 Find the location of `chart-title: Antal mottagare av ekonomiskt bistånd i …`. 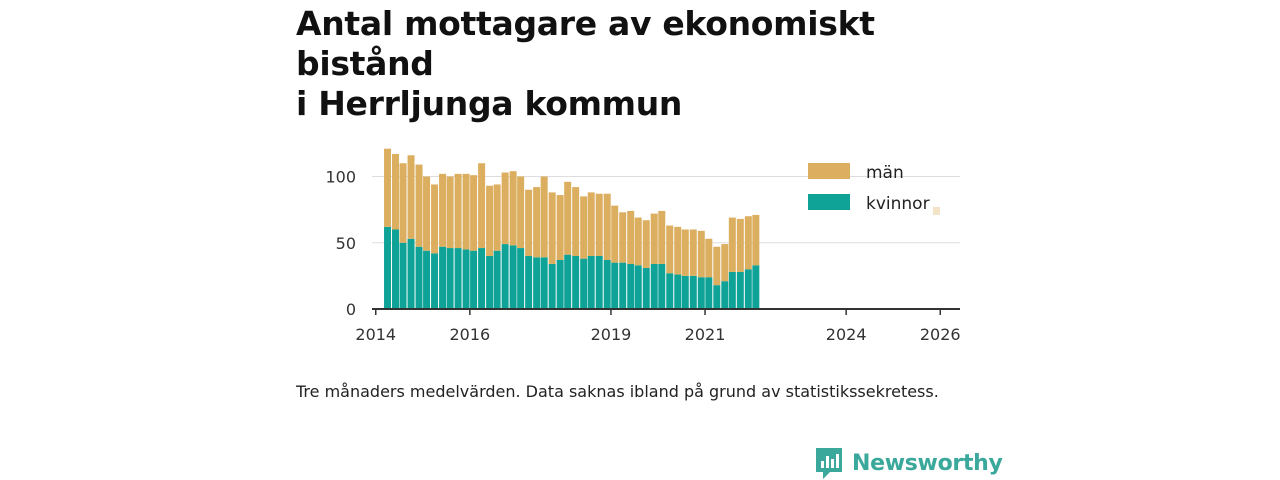

chart-title: Antal mottagare av ekonomiskt bistånd i … is located at coordinates (656, 64).